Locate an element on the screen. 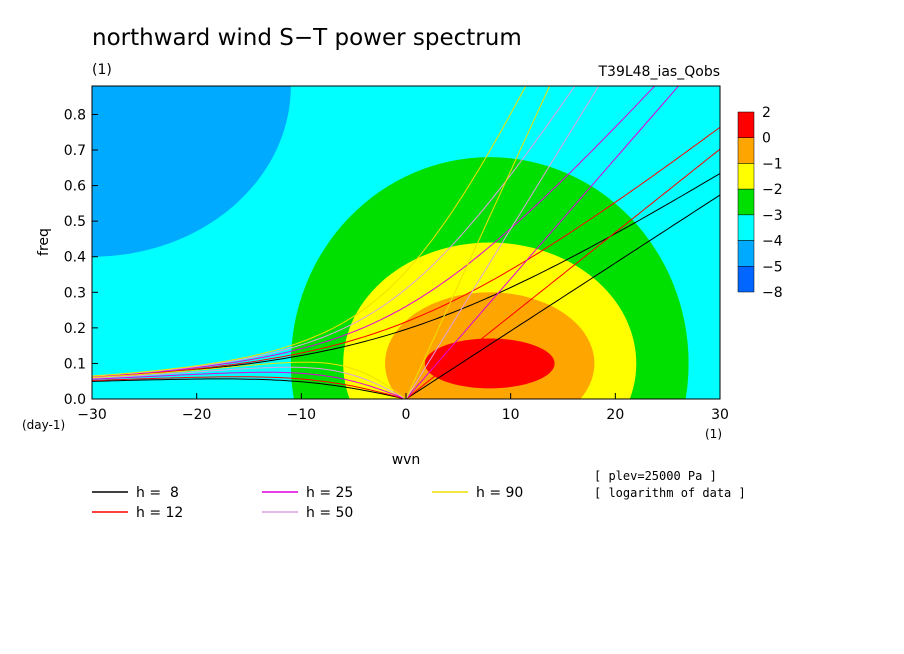 Image resolution: width=904 pixels, height=654 pixels. run-label: T39L48_ias_Qobs is located at coordinates (658, 72).